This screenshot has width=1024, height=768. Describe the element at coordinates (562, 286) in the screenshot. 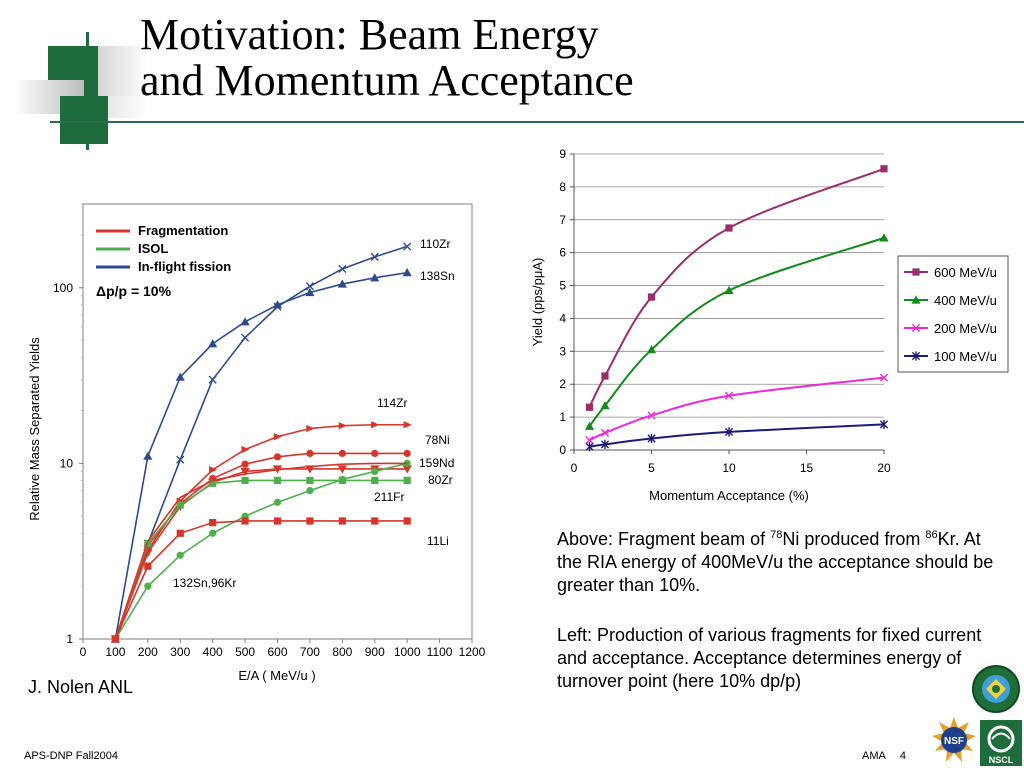

I see `y-tick-label: 5` at that location.